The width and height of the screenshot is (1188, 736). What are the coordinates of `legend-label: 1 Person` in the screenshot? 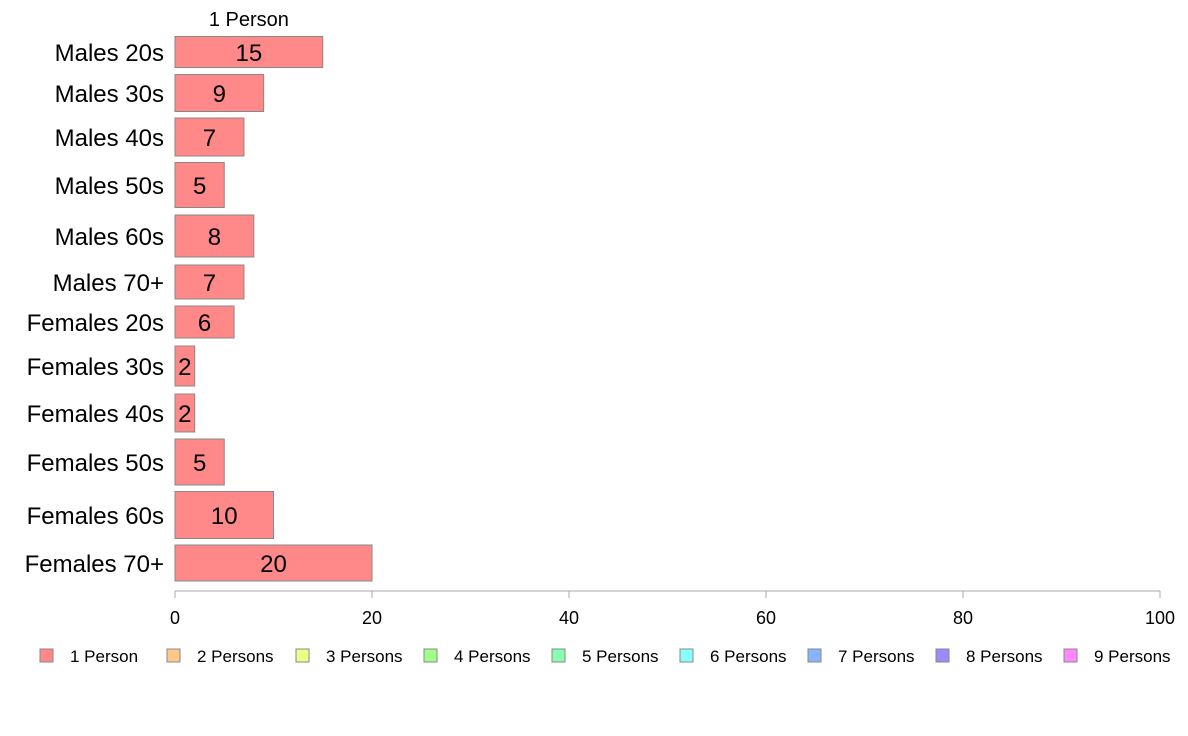 It's located at (104, 656).